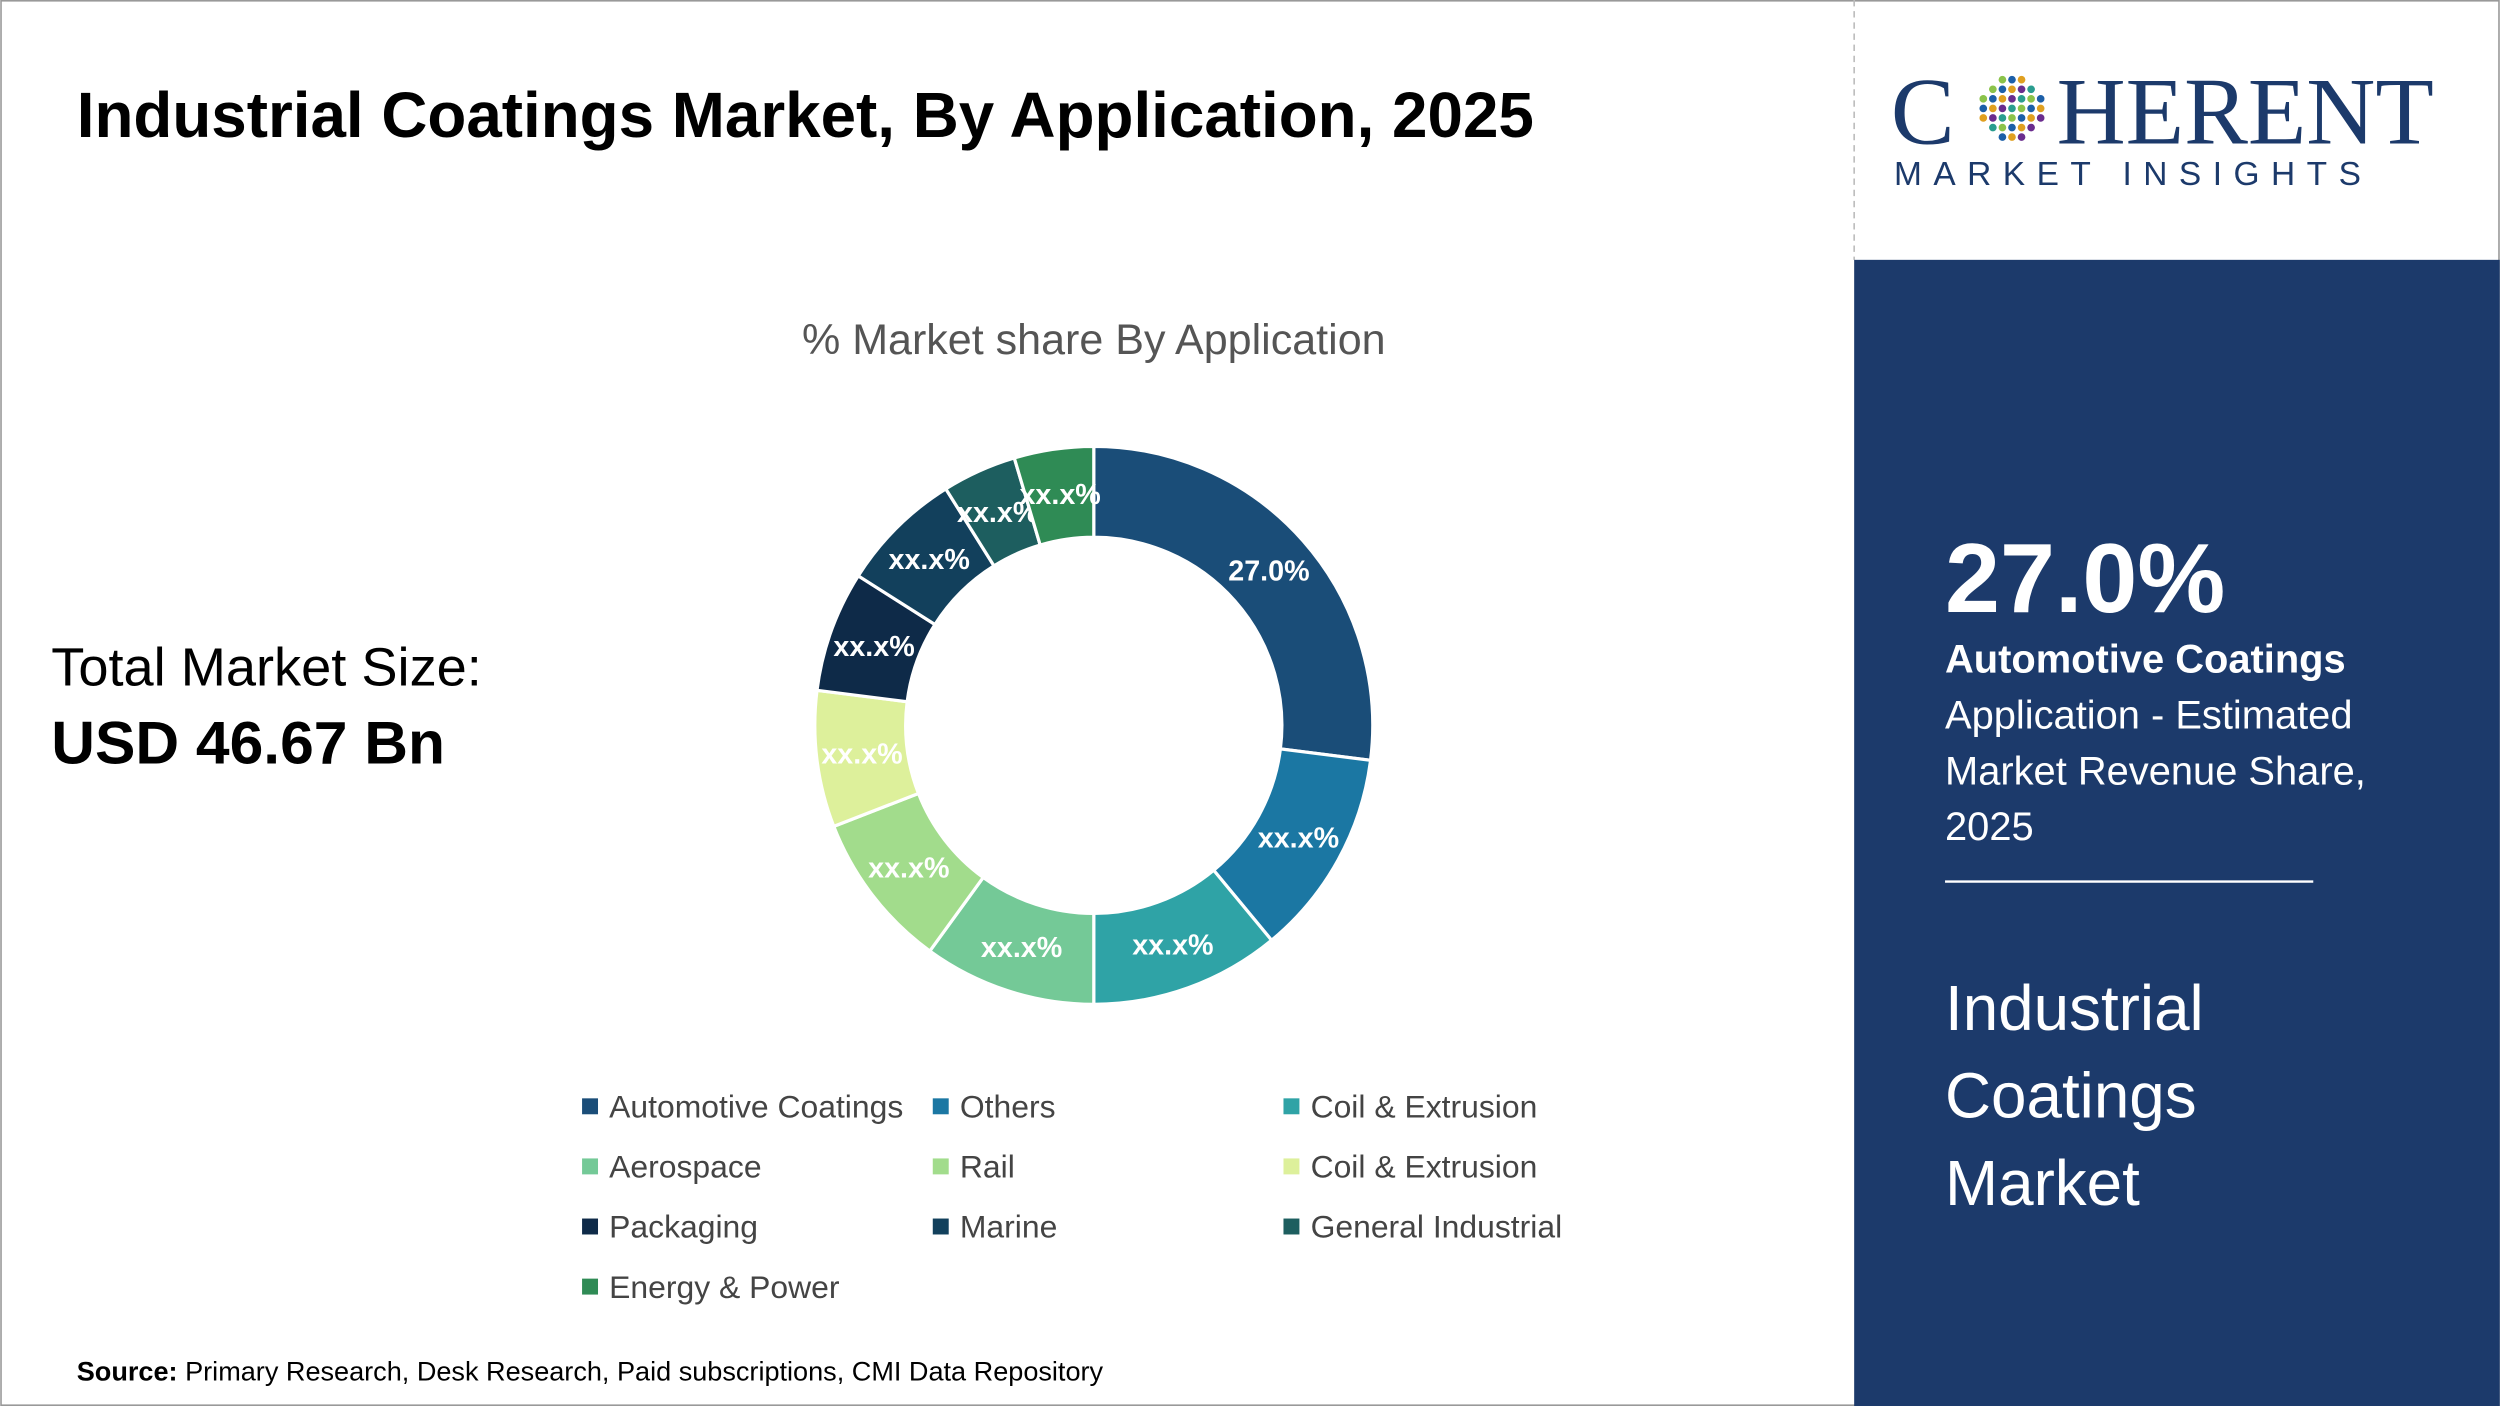 This screenshot has height=1406, width=2500. I want to click on sidebar-line: Application - Estimated, so click(2148, 716).